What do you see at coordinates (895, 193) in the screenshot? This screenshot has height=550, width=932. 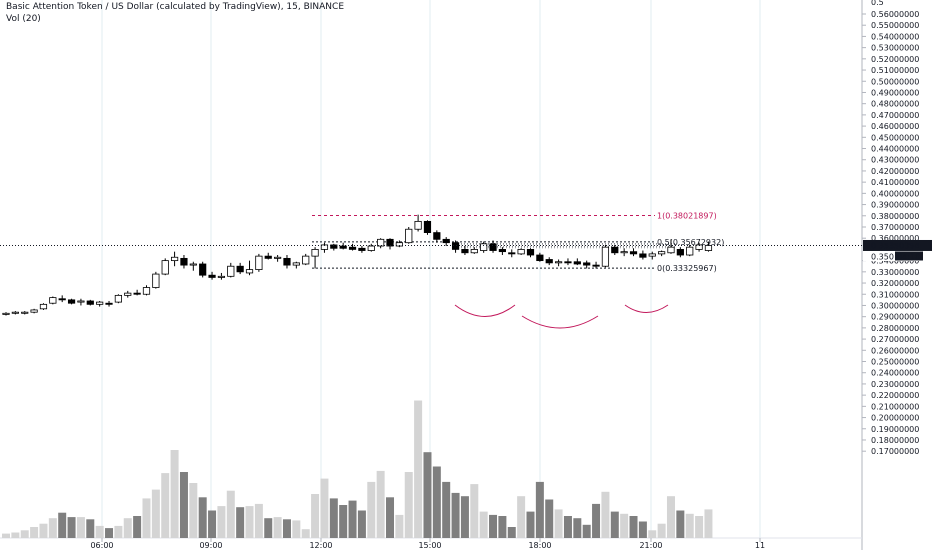 I see `price-tick-label: 0.40000000` at bounding box center [895, 193].